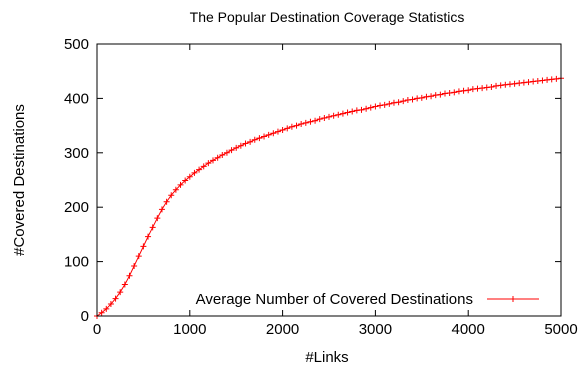  What do you see at coordinates (76, 153) in the screenshot?
I see `y-tick-label: 300` at bounding box center [76, 153].